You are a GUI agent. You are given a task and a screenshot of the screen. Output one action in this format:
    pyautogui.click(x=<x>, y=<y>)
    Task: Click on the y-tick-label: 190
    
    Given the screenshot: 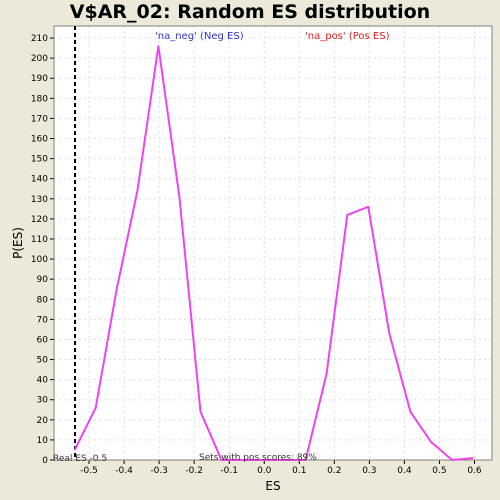 What is the action you would take?
    pyautogui.click(x=39, y=79)
    